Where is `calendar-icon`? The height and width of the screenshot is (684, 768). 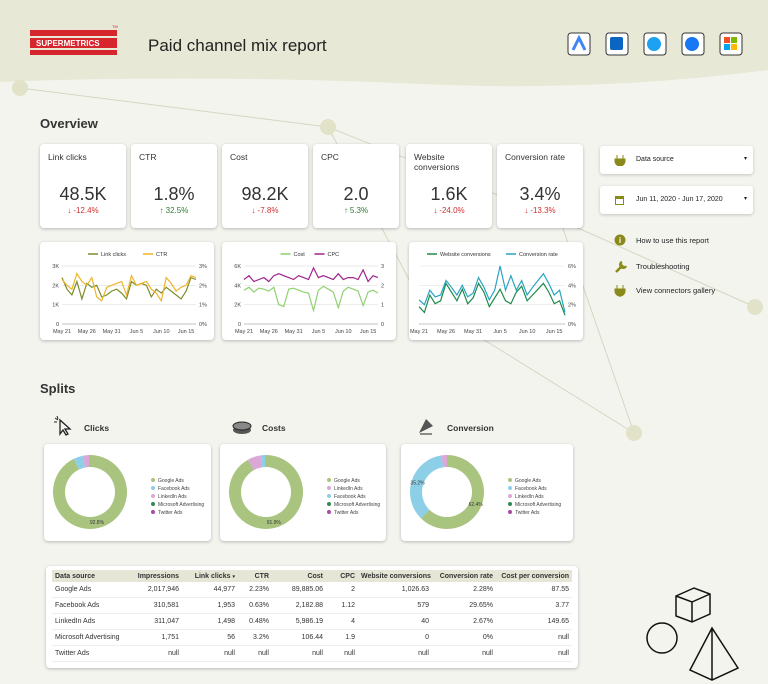
calendar-icon is located at coordinates (619, 200).